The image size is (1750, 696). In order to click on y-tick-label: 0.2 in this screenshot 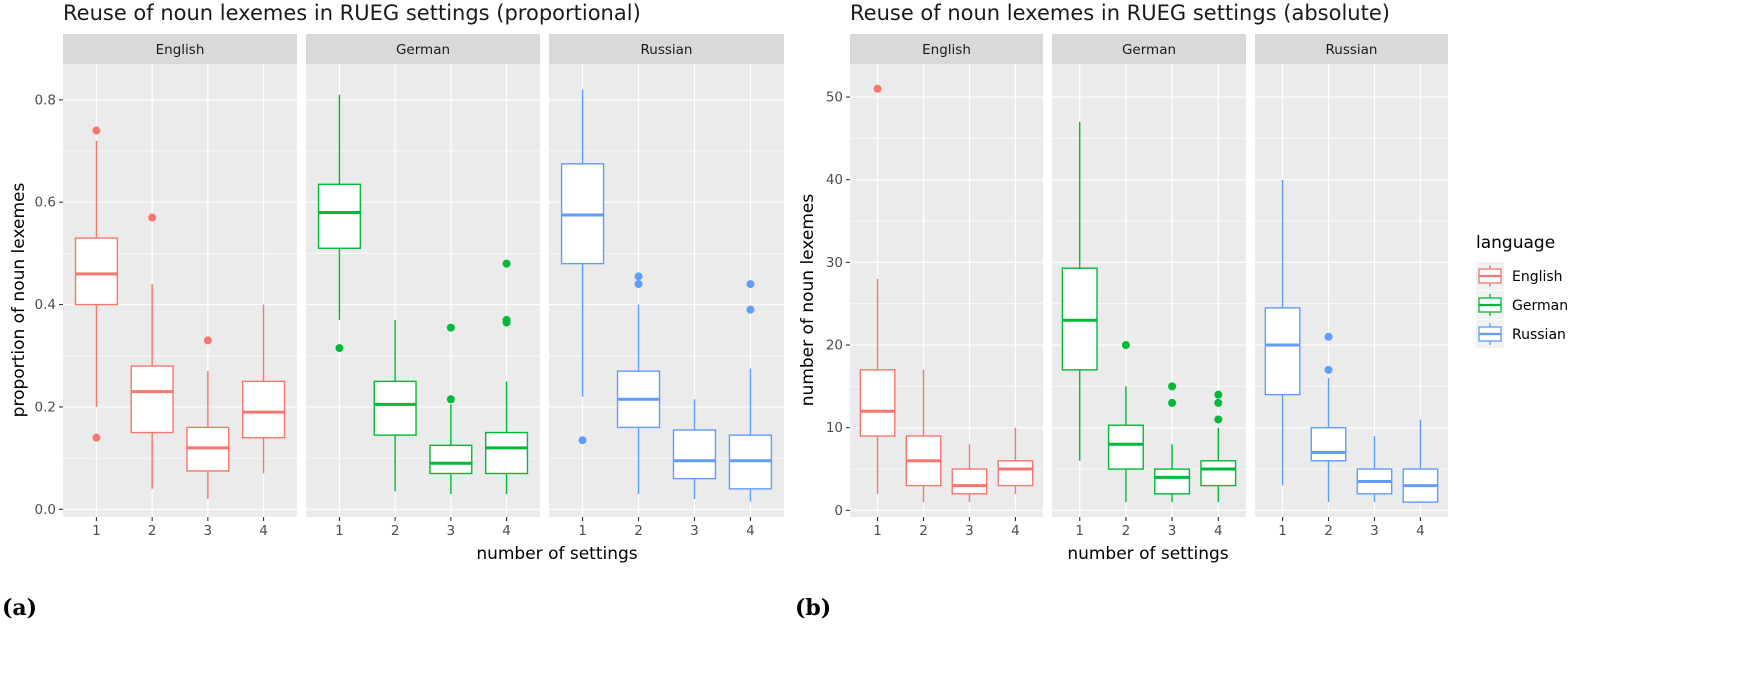, I will do `click(45, 407)`.